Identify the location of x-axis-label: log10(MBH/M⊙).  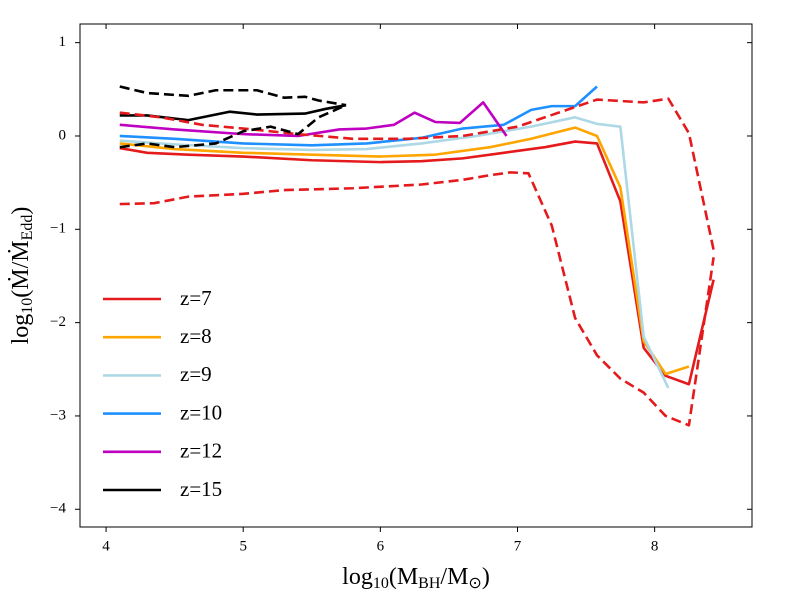
(416, 578).